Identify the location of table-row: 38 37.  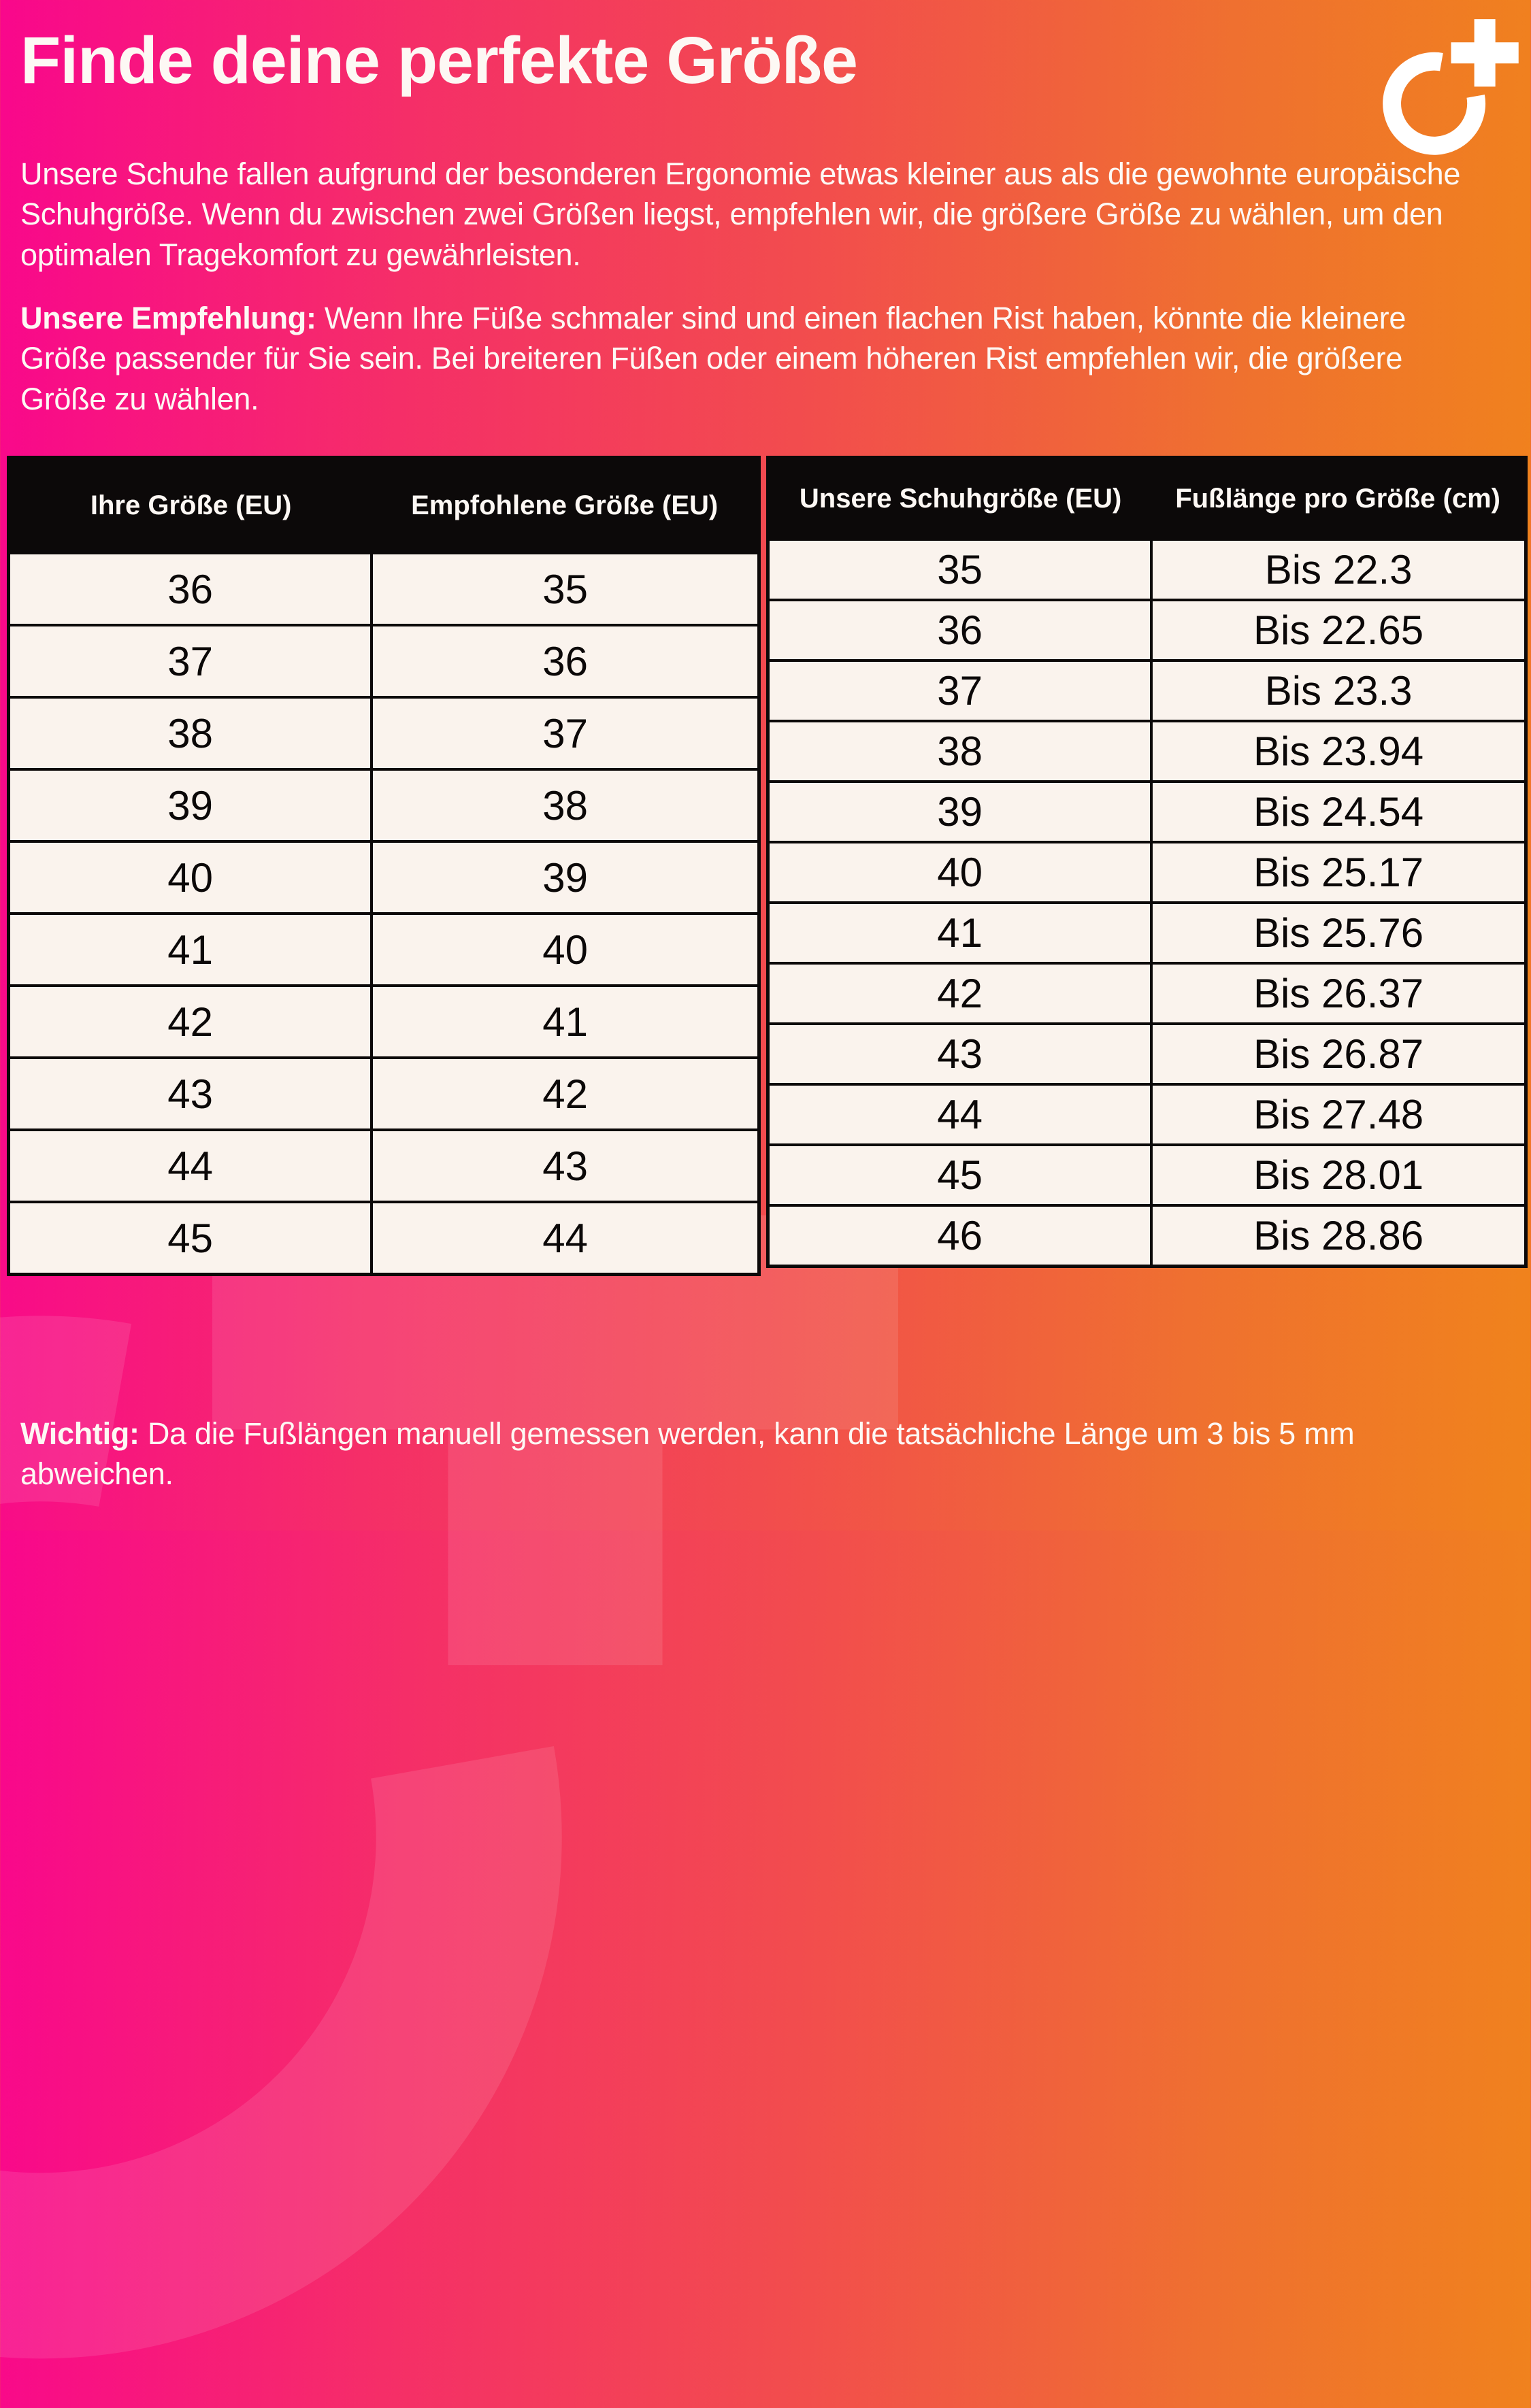
(384, 733).